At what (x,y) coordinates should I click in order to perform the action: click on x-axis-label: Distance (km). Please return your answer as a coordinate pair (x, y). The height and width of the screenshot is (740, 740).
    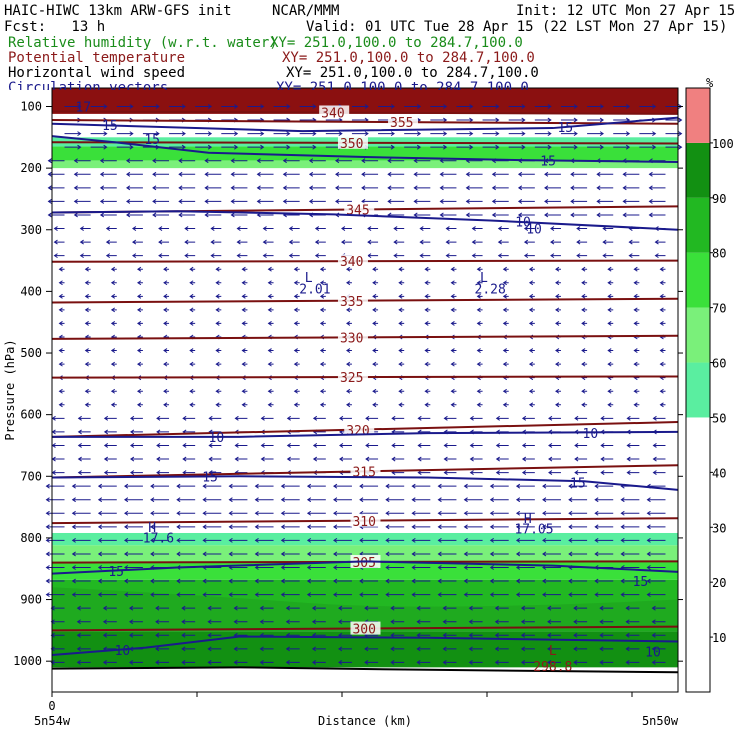
    Looking at the image, I should click on (365, 721).